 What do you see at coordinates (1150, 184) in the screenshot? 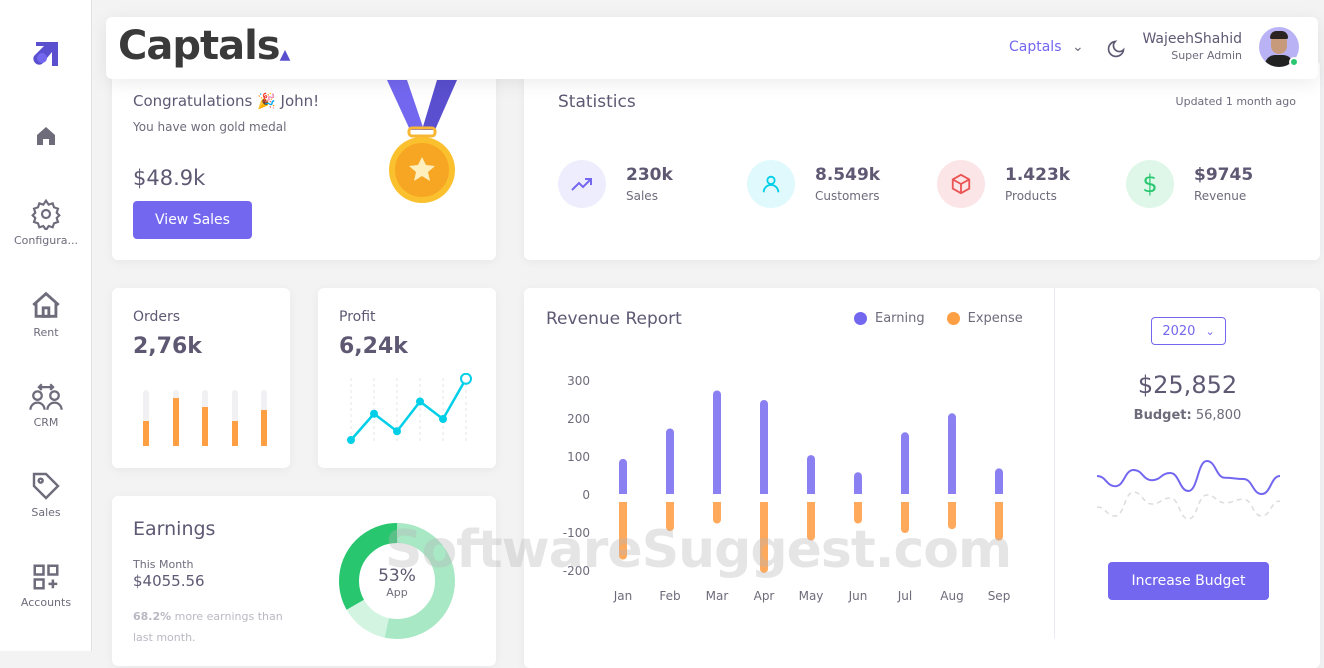
I see `dollar-icon: $` at bounding box center [1150, 184].